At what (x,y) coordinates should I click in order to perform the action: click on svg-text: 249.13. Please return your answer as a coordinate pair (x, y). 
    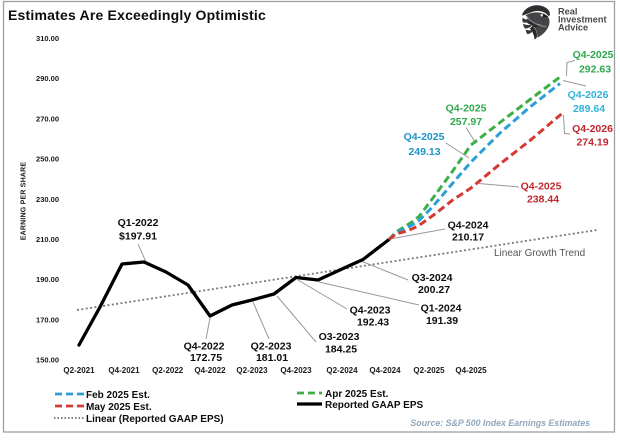
    Looking at the image, I should click on (424, 152).